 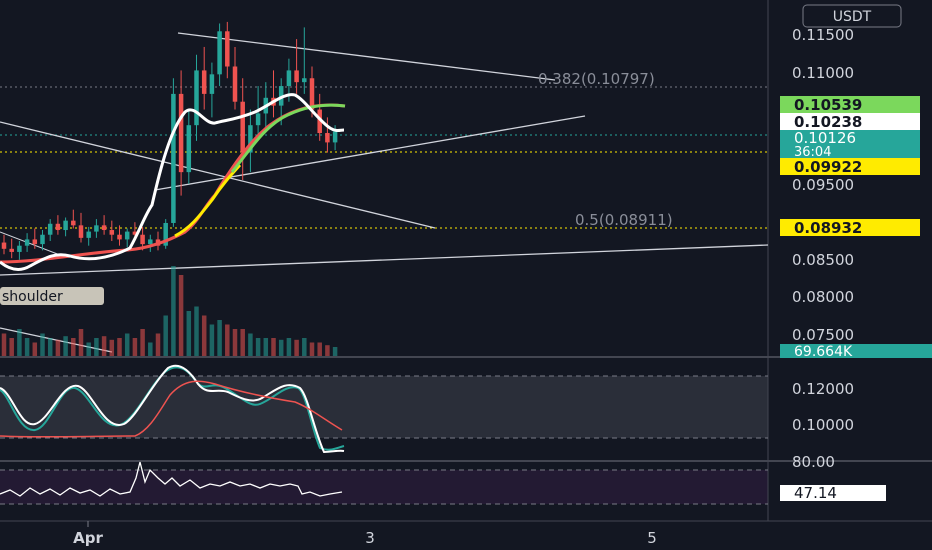 I want to click on price-tick-label: 0.08500, so click(x=823, y=260).